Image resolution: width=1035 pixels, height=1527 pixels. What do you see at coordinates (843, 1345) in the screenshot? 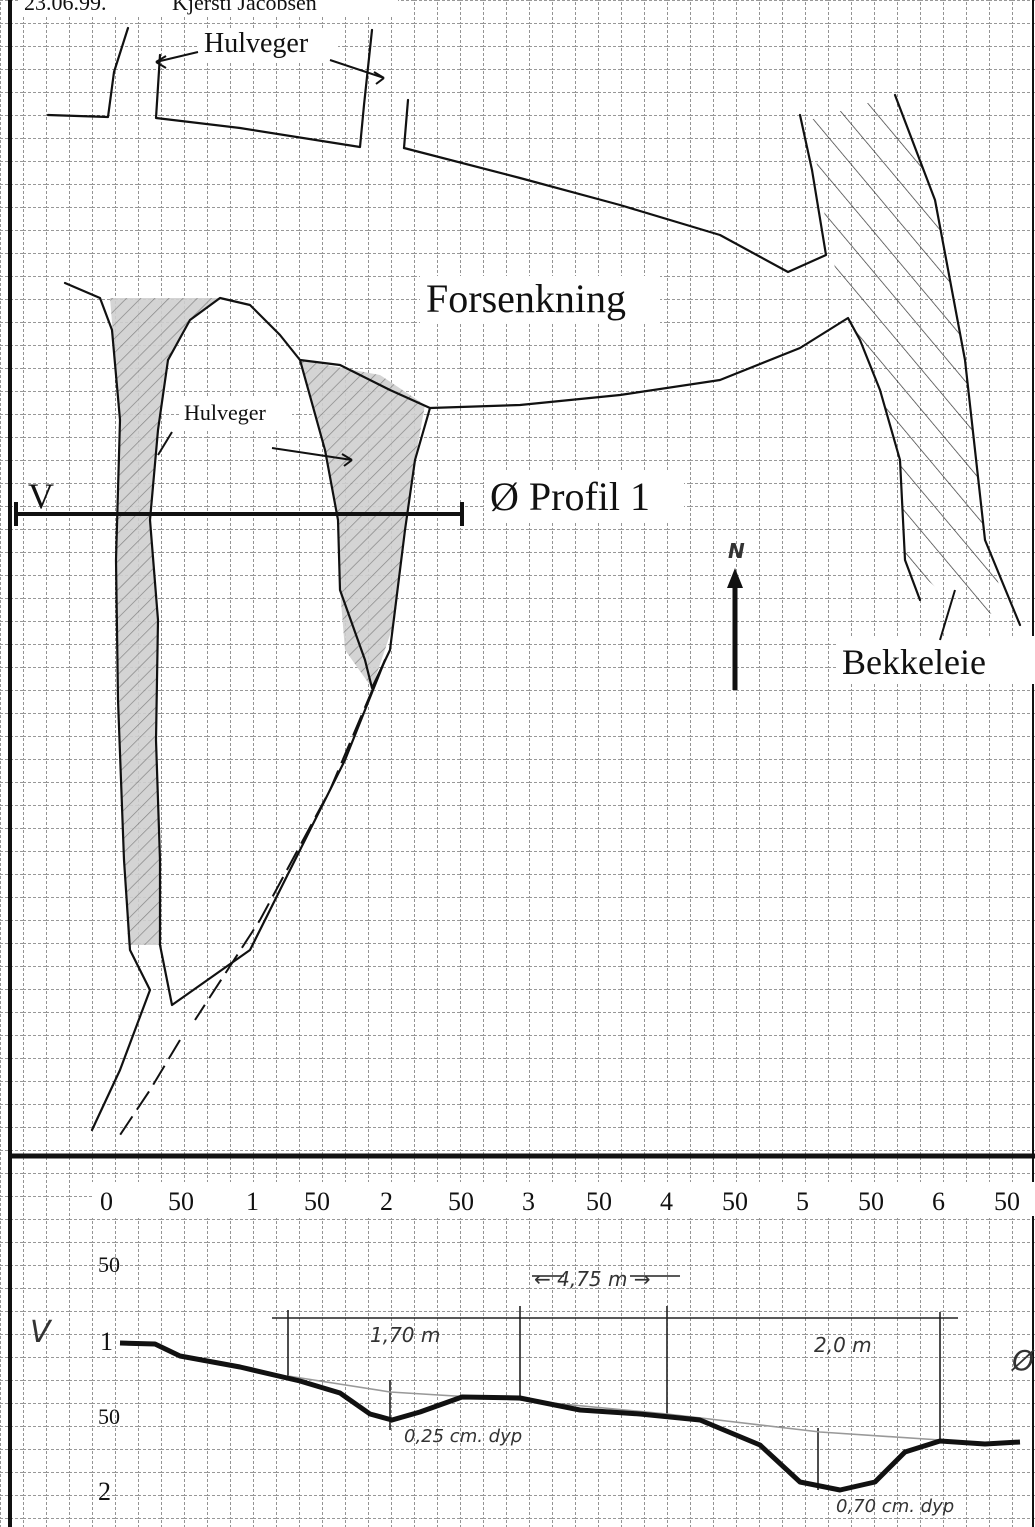
I see `annotation-span-right: 2,0 m` at bounding box center [843, 1345].